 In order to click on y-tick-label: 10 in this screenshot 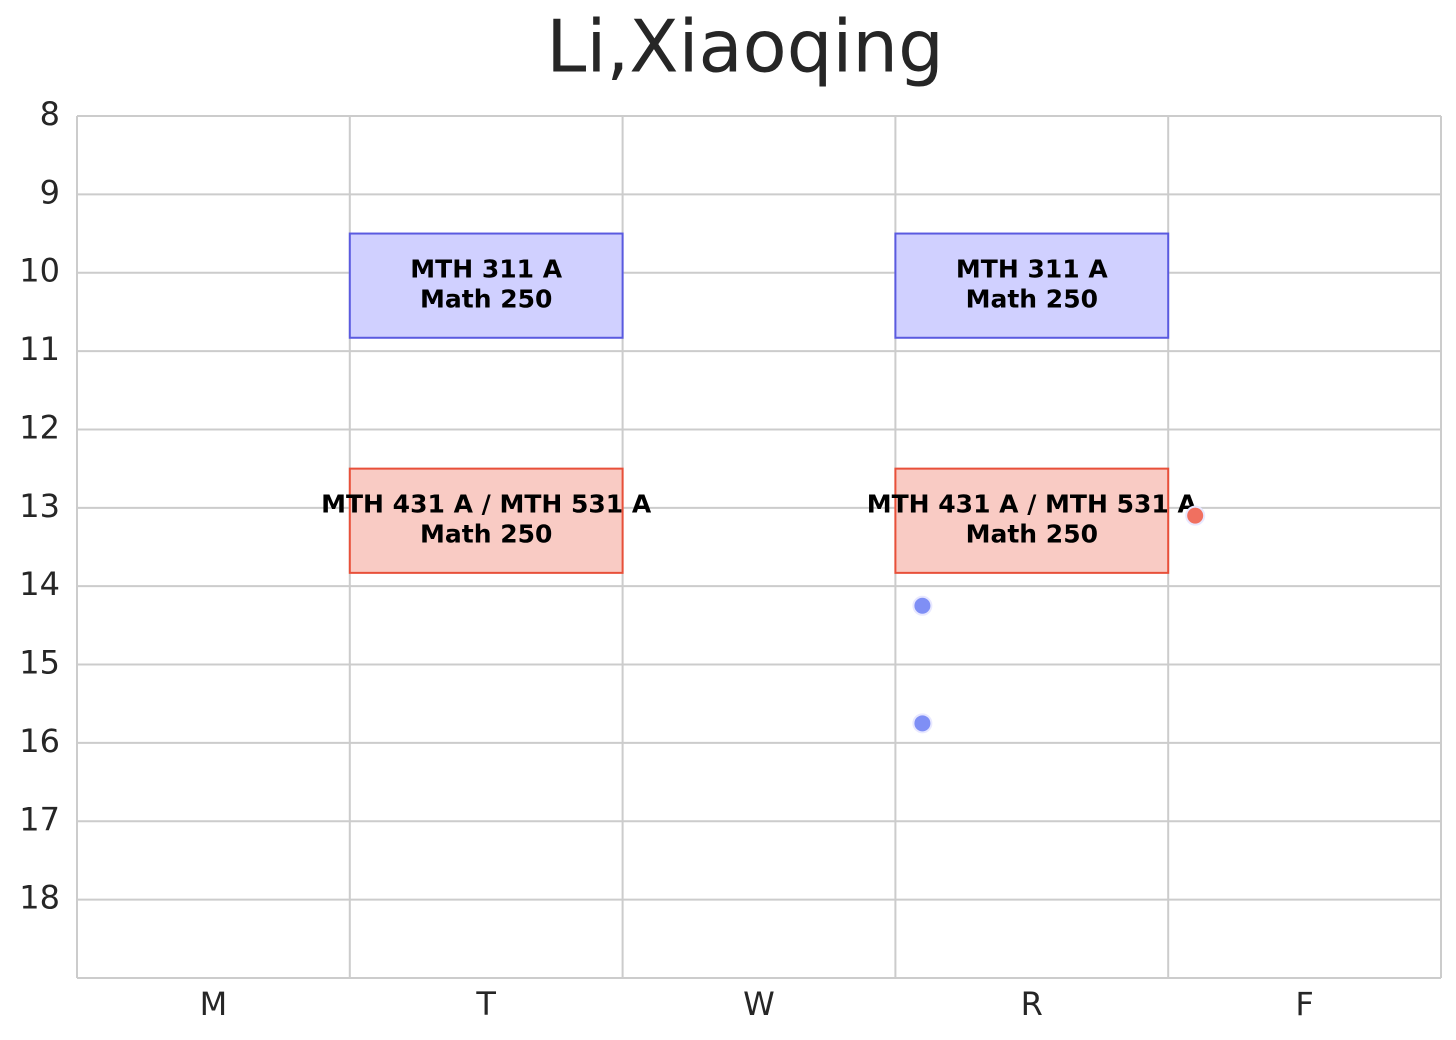, I will do `click(39, 271)`.